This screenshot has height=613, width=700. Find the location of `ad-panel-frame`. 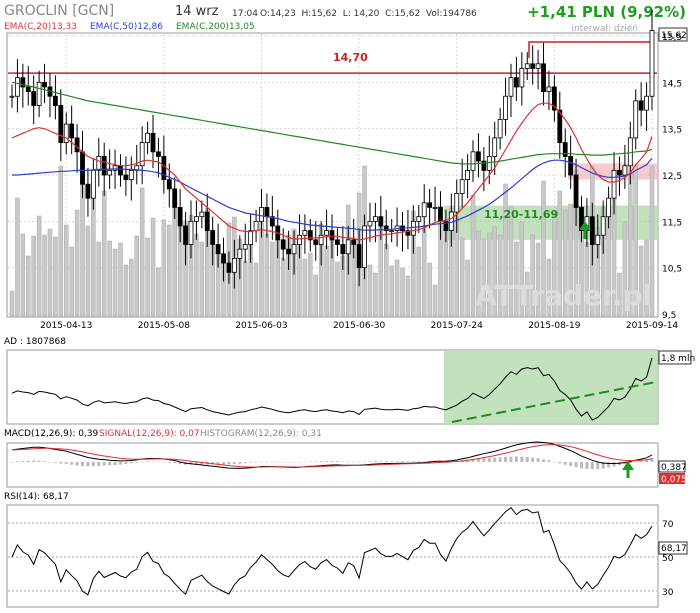

ad-panel-frame is located at coordinates (332, 387).